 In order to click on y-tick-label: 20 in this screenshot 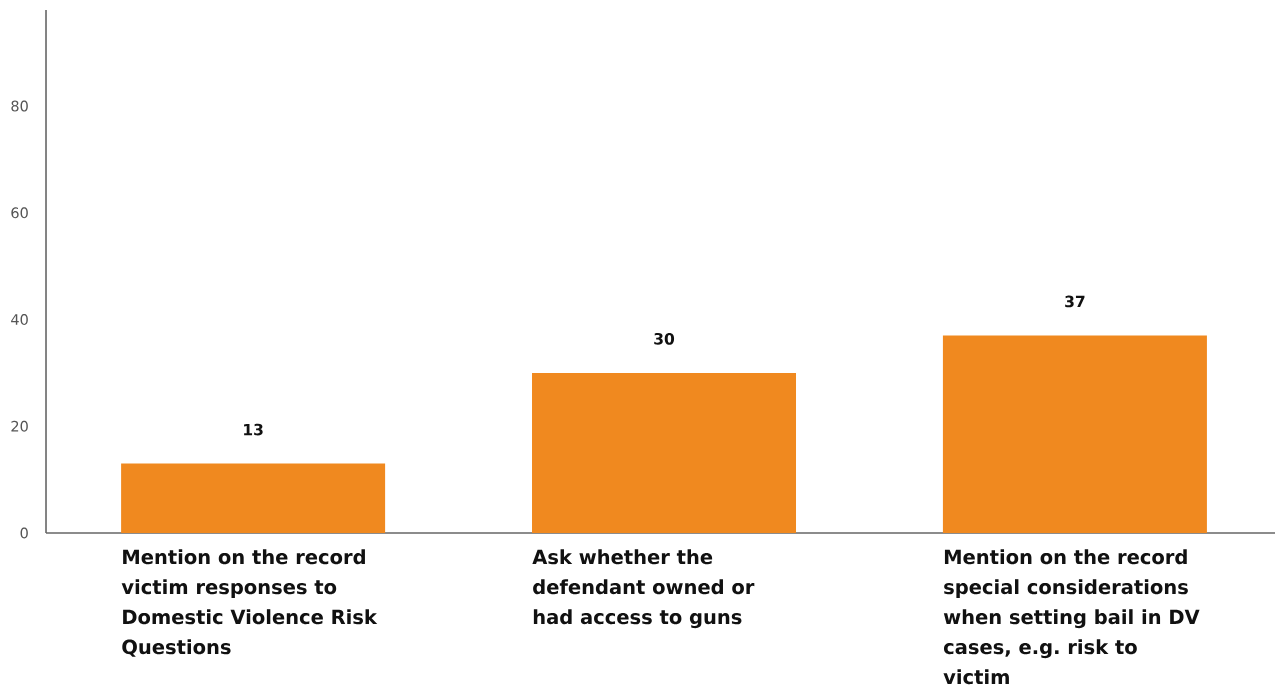, I will do `click(19, 426)`.